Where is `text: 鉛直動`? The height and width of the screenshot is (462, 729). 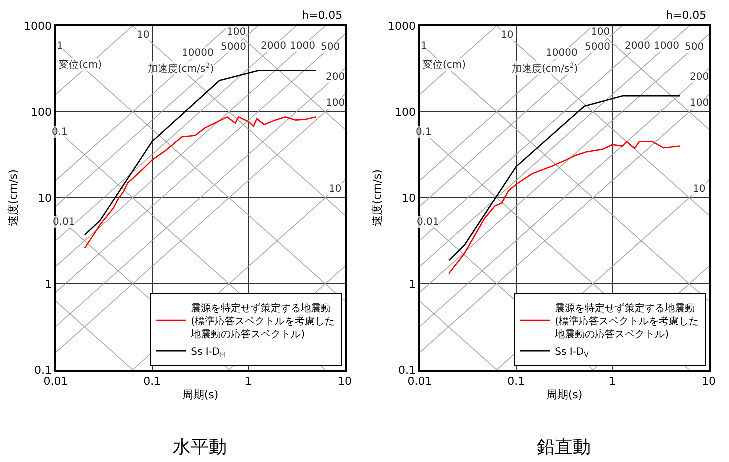
text: 鉛直動 is located at coordinates (564, 447).